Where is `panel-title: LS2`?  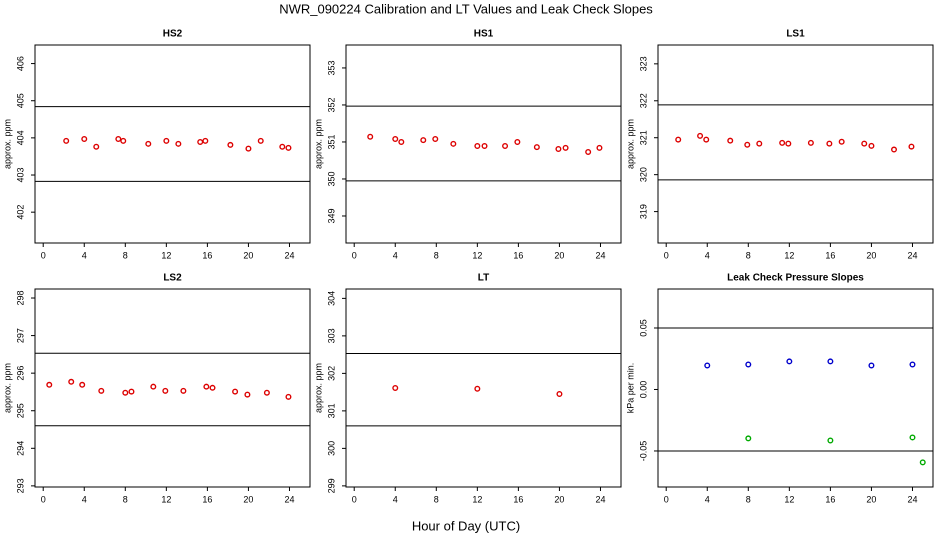
panel-title: LS2 is located at coordinates (172, 278).